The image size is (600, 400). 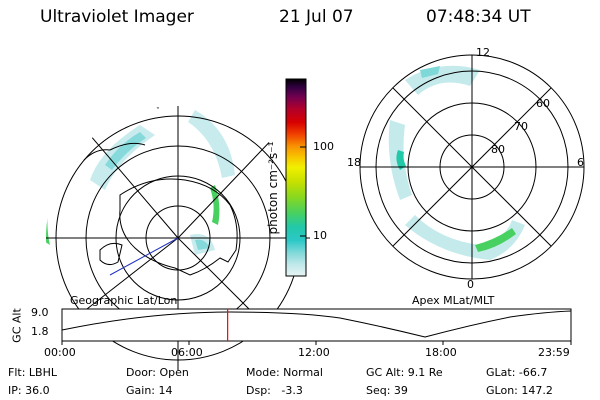 What do you see at coordinates (274, 390) in the screenshot?
I see `info-dsp: Dsp: -3.3` at bounding box center [274, 390].